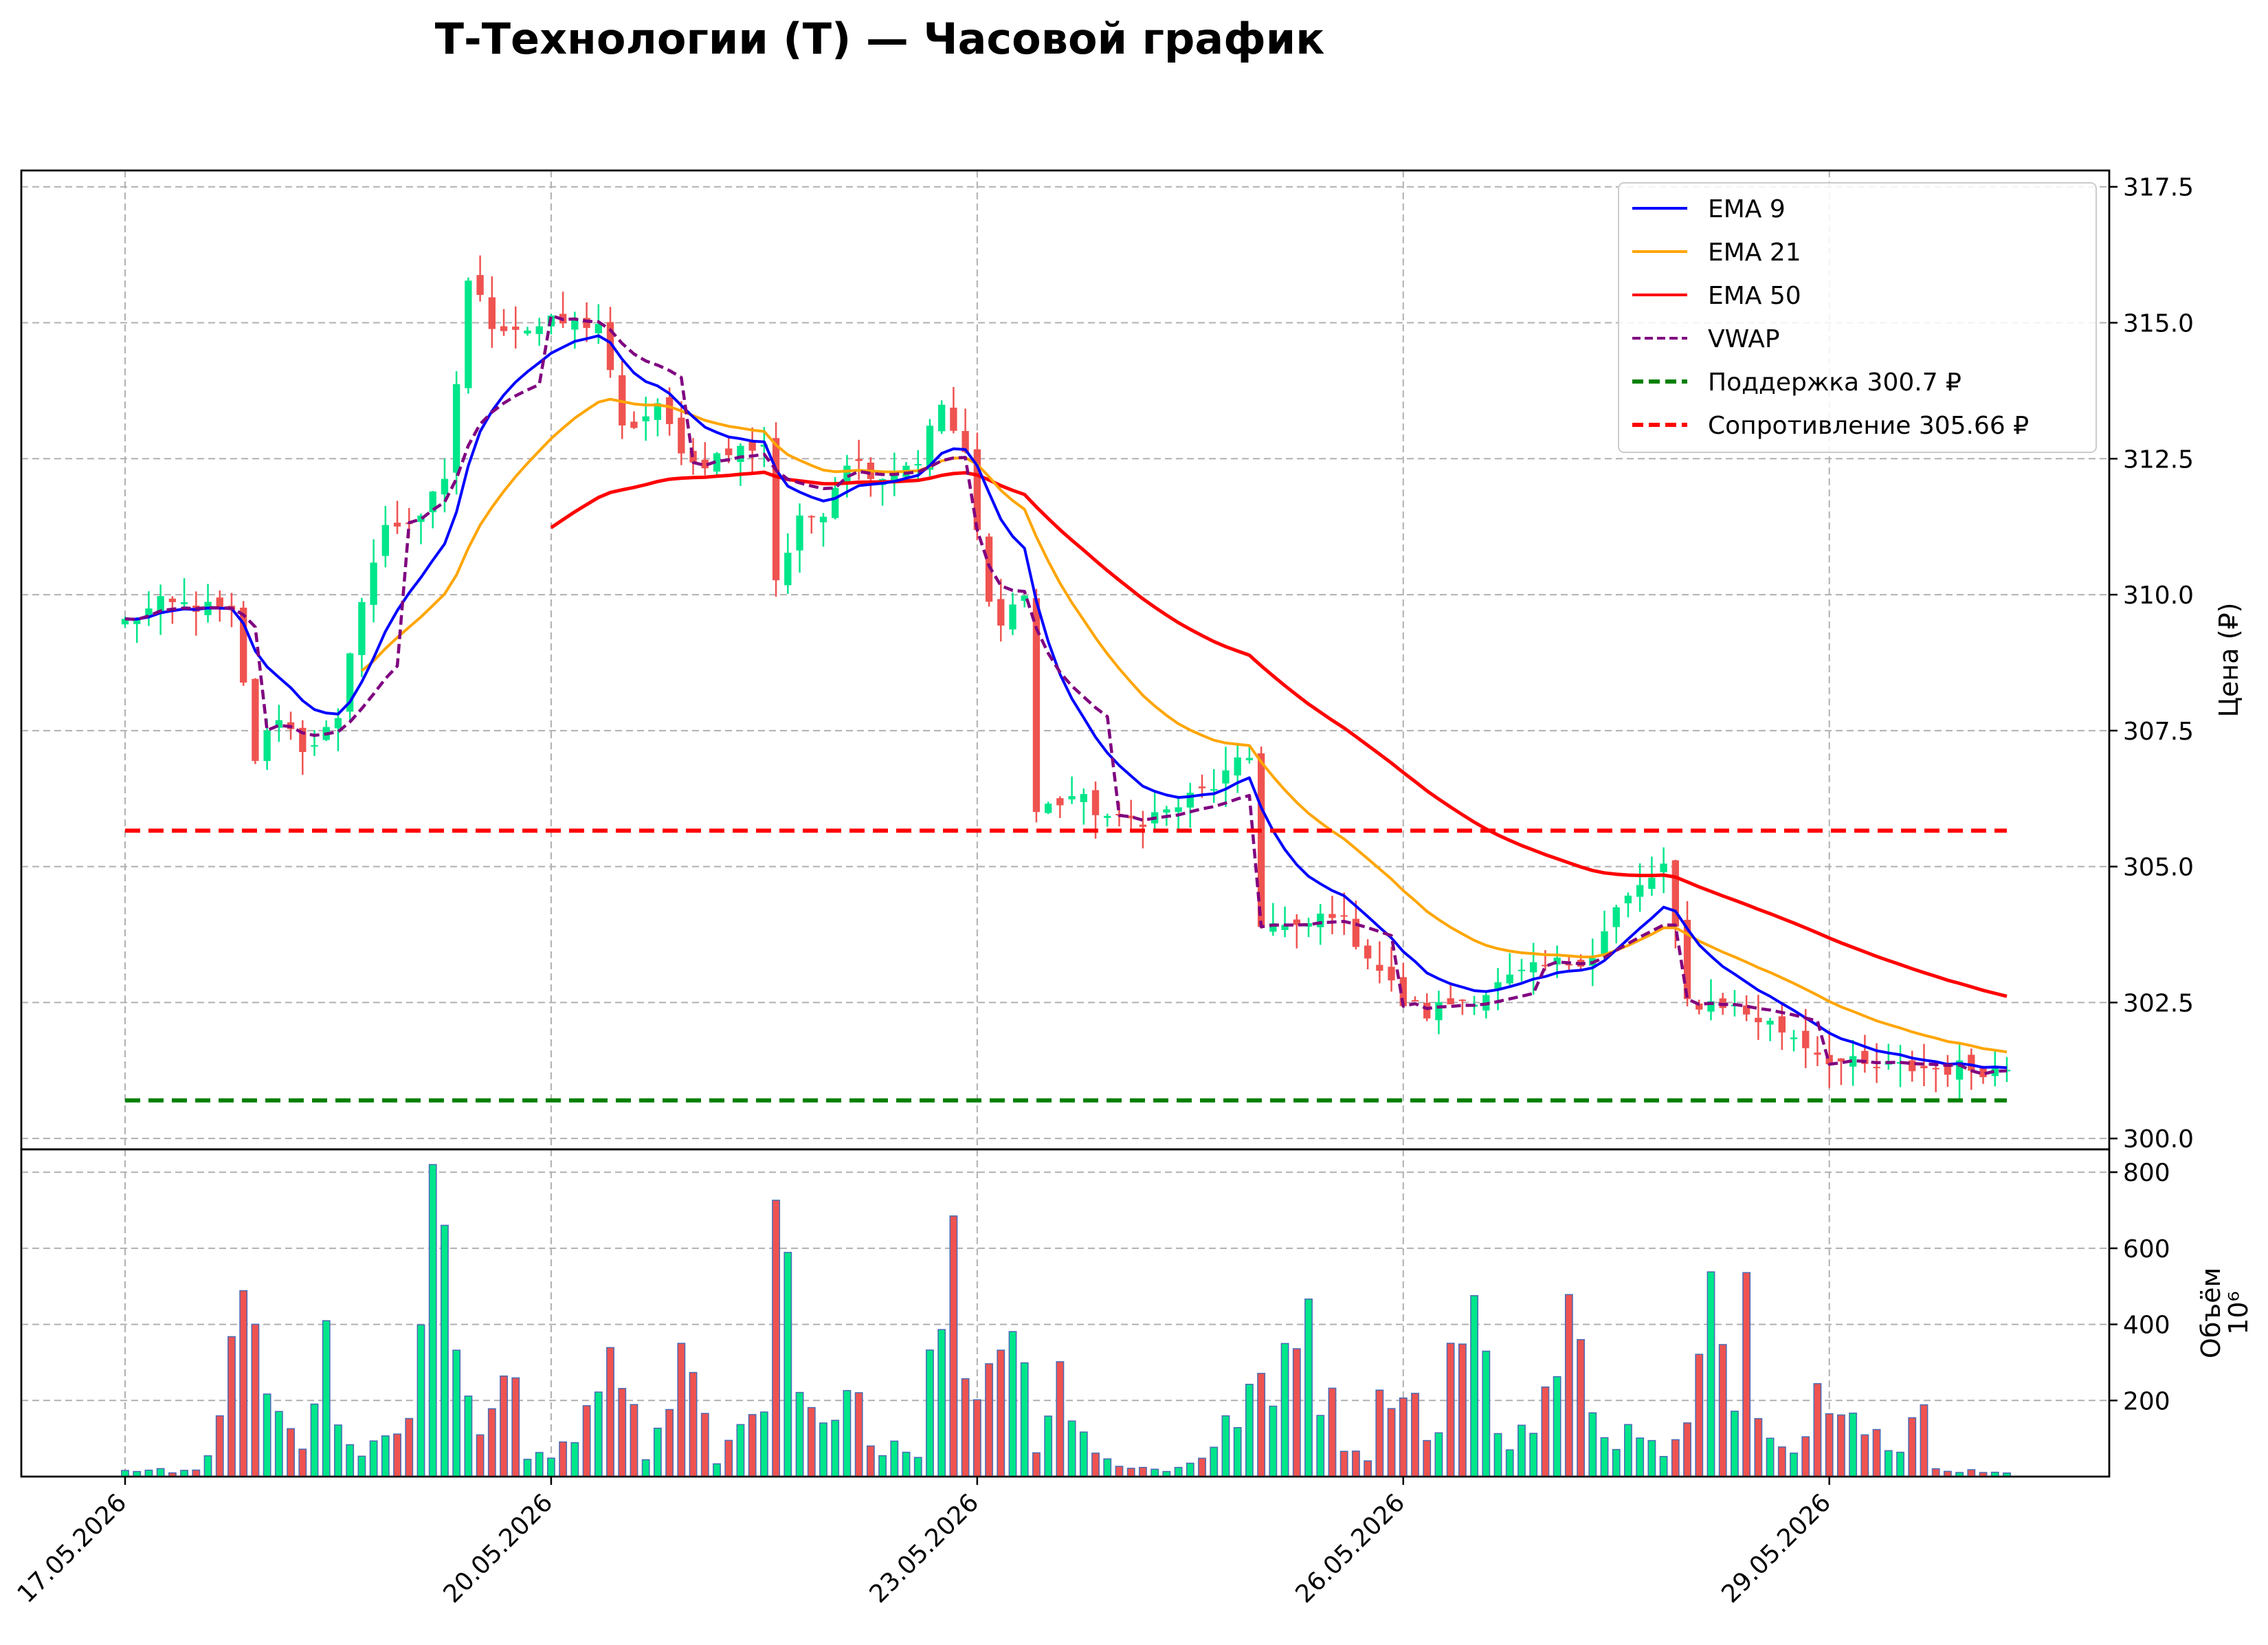 Image resolution: width=2268 pixels, height=1645 pixels. I want to click on x-tick-label: 23.05.2026, so click(924, 1548).